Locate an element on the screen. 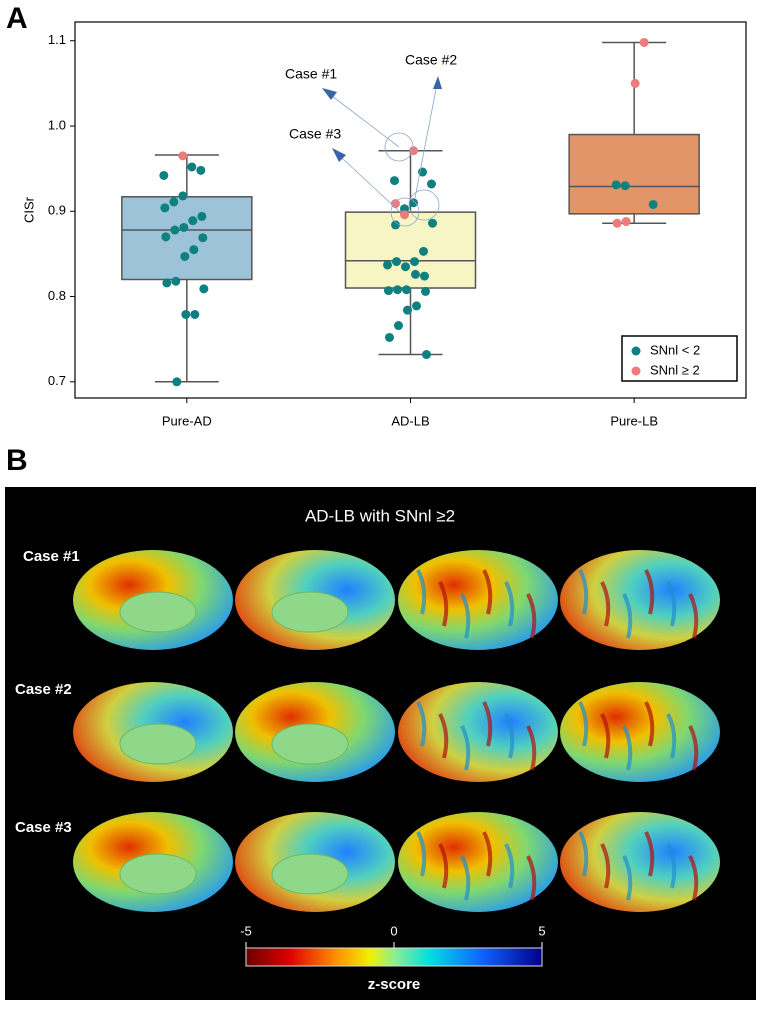 This screenshot has height=1011, width=761. case-label: Case #3 is located at coordinates (43, 827).